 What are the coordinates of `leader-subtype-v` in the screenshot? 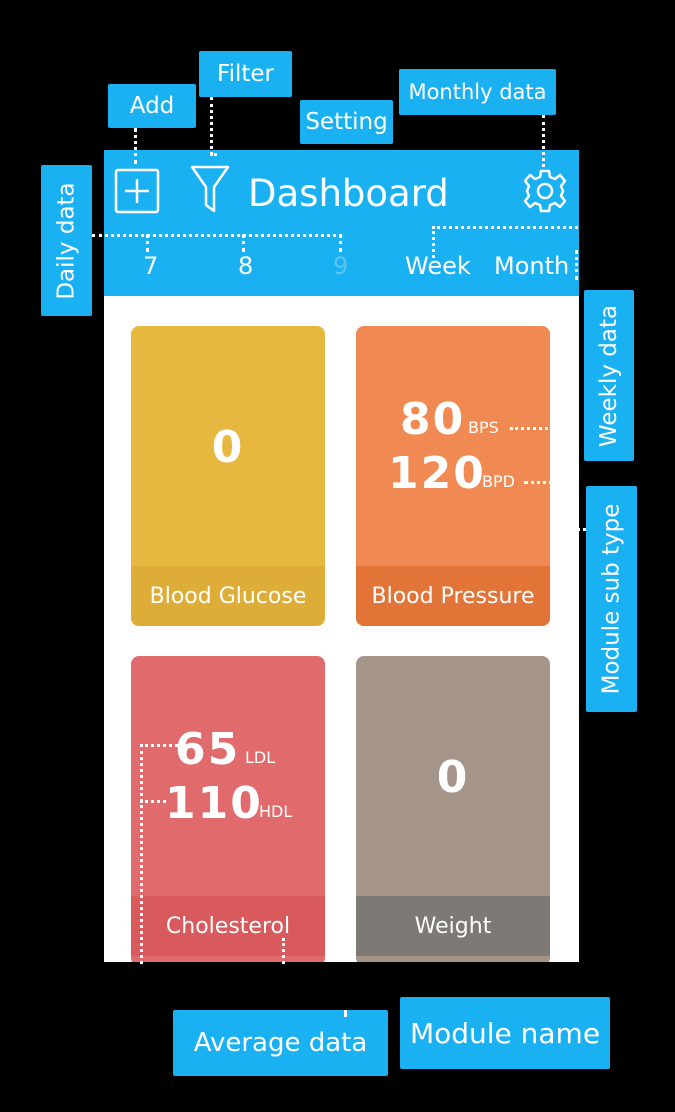 It's located at (559, 479).